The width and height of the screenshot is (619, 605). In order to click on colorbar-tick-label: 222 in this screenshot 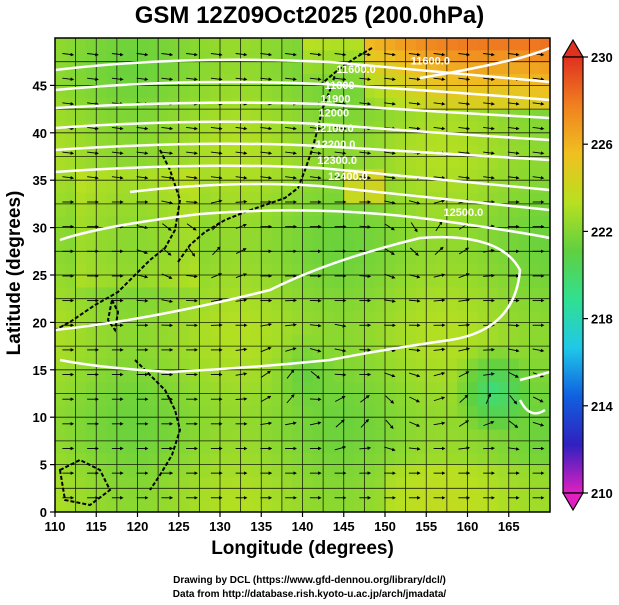, I will do `click(602, 231)`.